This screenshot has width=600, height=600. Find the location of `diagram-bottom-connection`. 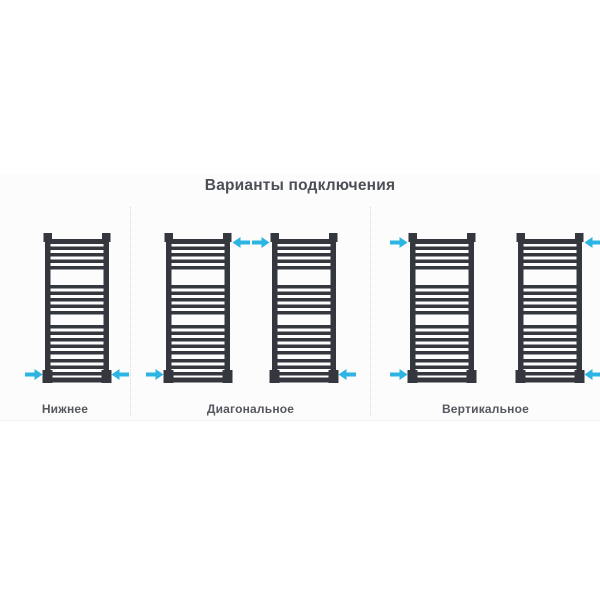

diagram-bottom-connection is located at coordinates (77, 310).